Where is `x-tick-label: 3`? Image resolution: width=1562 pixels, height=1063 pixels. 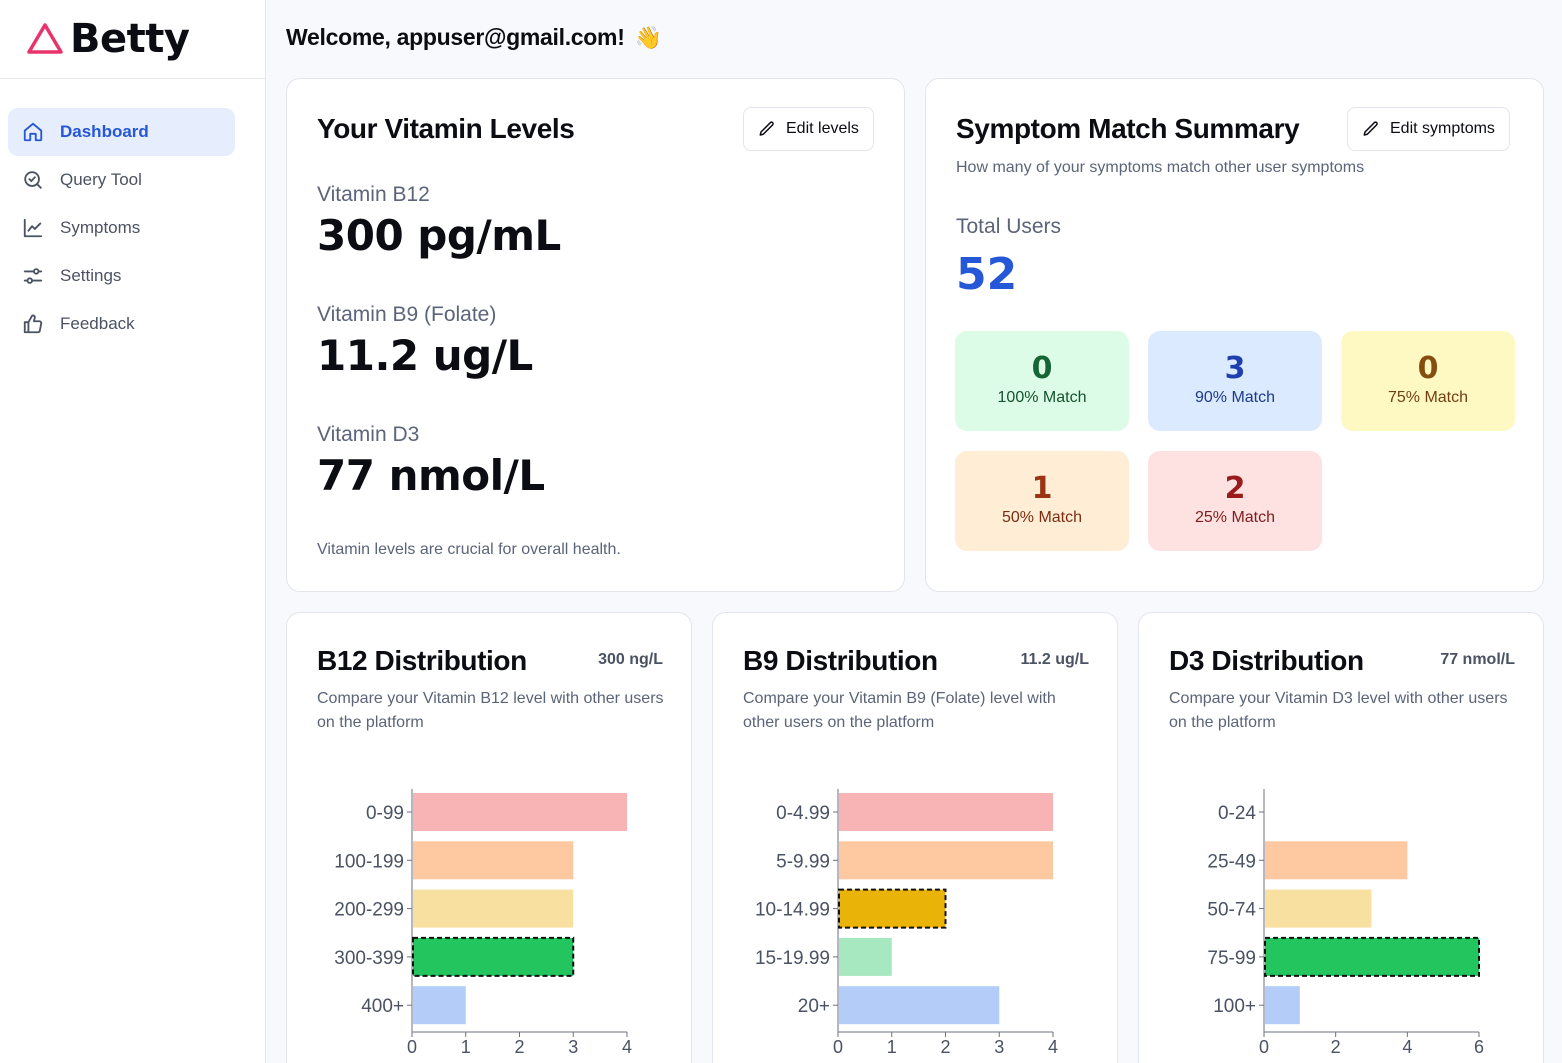 x-tick-label: 3 is located at coordinates (999, 1047).